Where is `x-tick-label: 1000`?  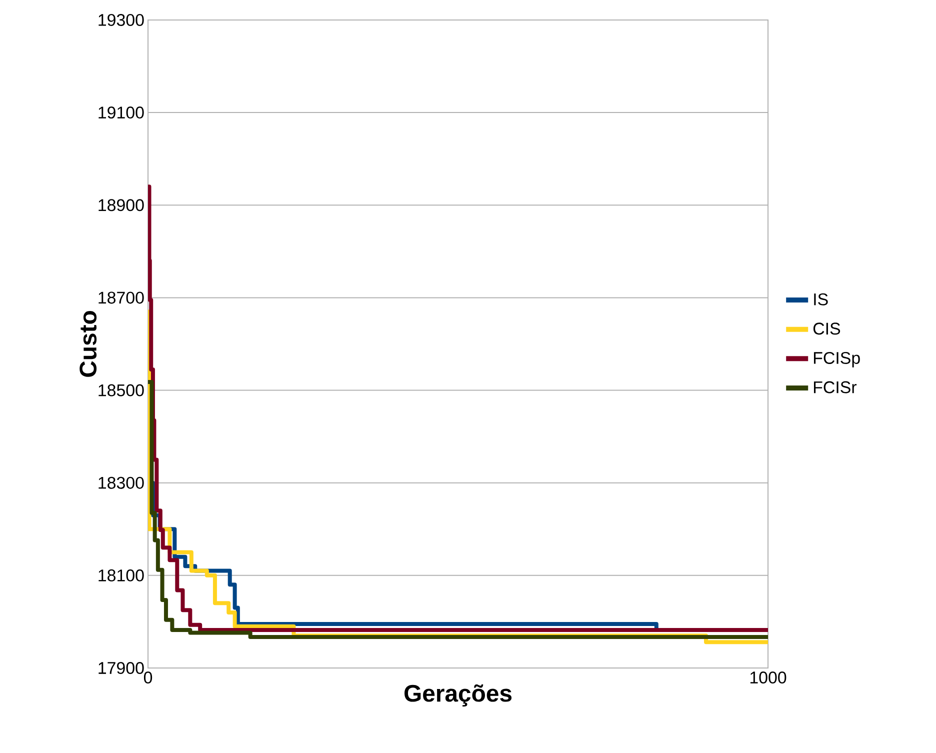 x-tick-label: 1000 is located at coordinates (768, 678).